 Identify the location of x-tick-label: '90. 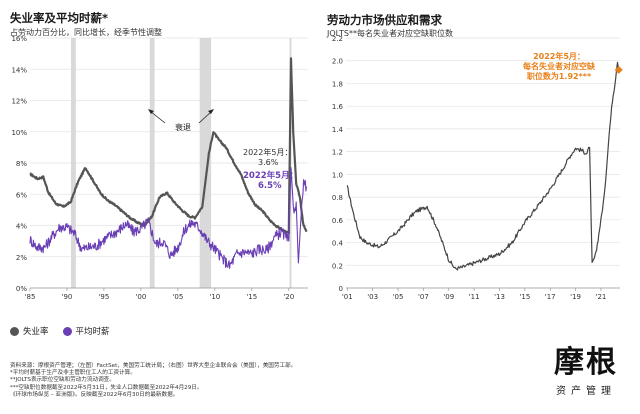
(67, 297).